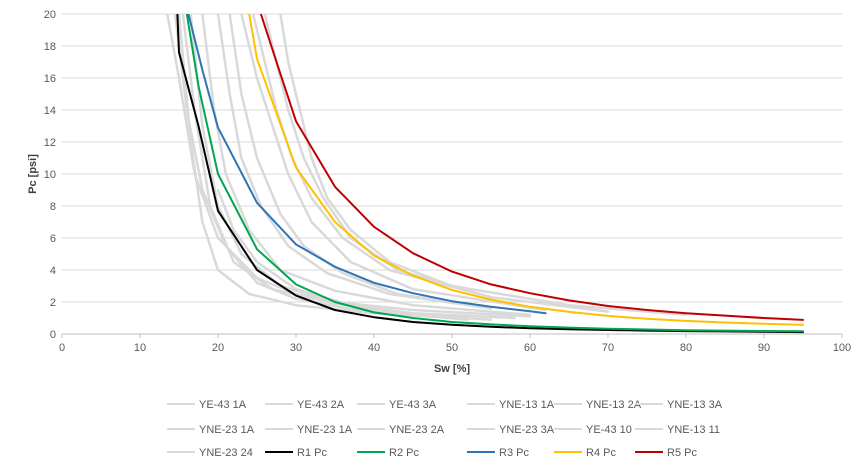 The image size is (867, 473). Describe the element at coordinates (218, 348) in the screenshot. I see `x-tick-label: 20` at that location.